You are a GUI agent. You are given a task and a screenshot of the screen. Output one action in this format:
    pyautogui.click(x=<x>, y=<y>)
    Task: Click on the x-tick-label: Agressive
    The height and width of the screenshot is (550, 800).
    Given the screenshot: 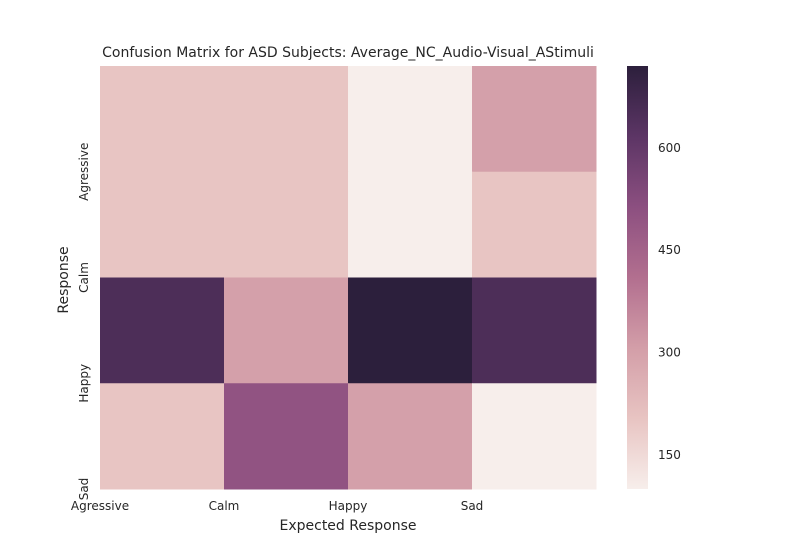 What is the action you would take?
    pyautogui.click(x=100, y=506)
    